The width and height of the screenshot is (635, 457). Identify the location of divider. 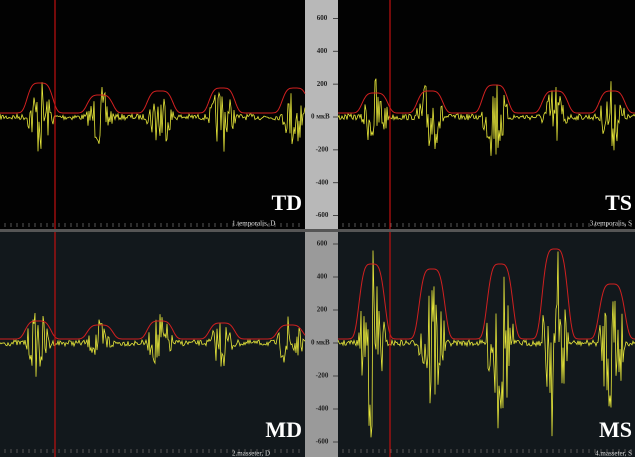
(317, 230).